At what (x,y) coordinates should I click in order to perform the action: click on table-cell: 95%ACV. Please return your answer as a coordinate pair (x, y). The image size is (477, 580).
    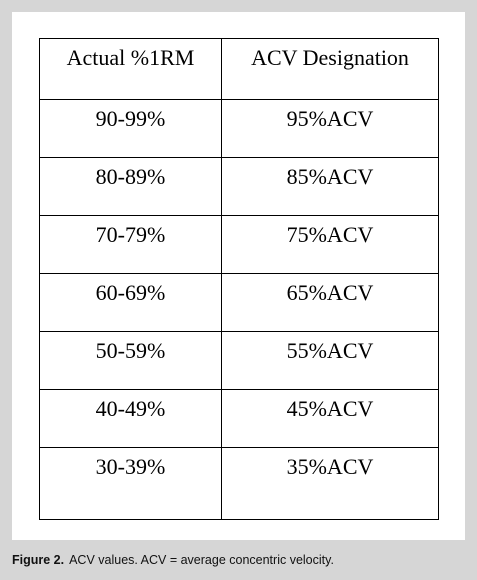
    Looking at the image, I should click on (330, 118).